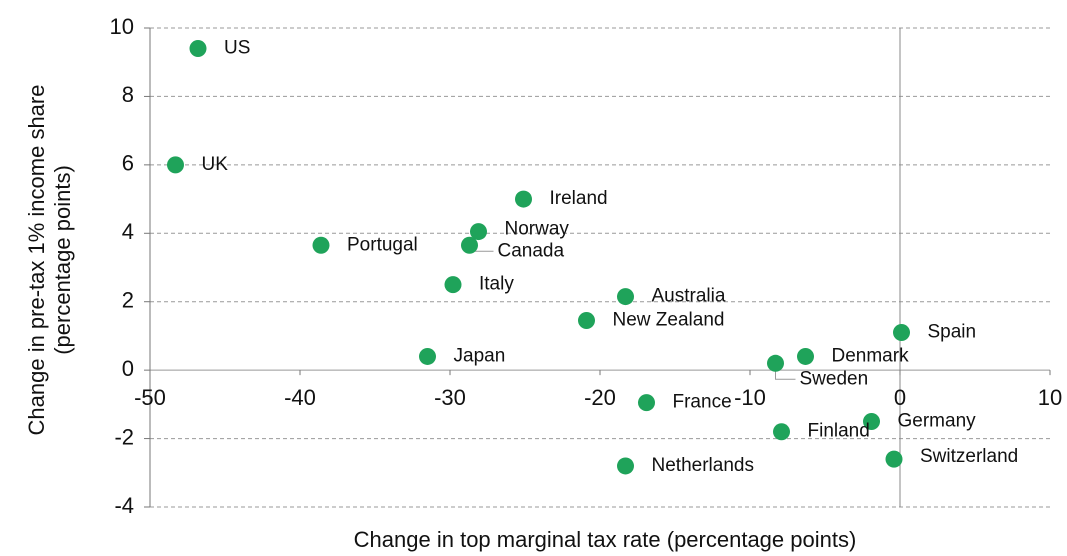  I want to click on point-label: UK, so click(215, 164).